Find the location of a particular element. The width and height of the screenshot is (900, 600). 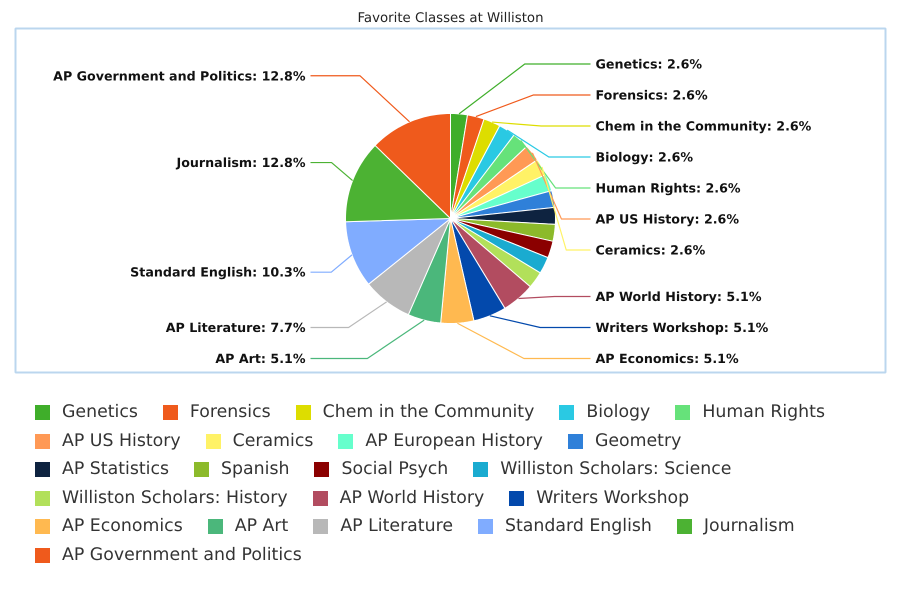

legend-label: AP European History is located at coordinates (454, 440).